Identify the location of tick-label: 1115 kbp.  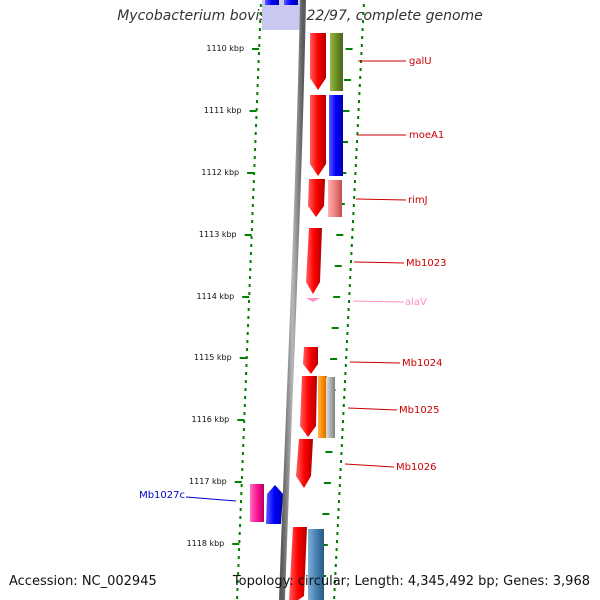
(213, 357).